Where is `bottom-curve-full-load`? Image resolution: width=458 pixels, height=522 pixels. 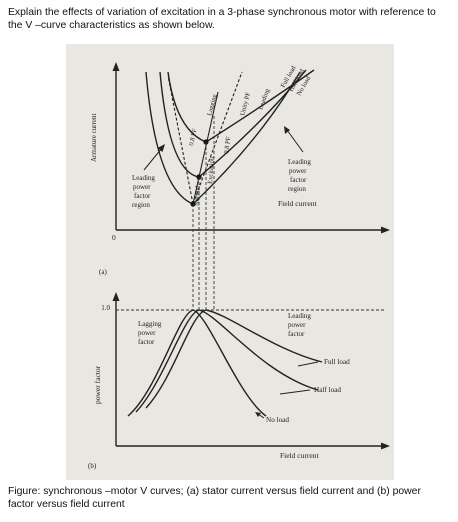 bottom-curve-full-load is located at coordinates (234, 359).